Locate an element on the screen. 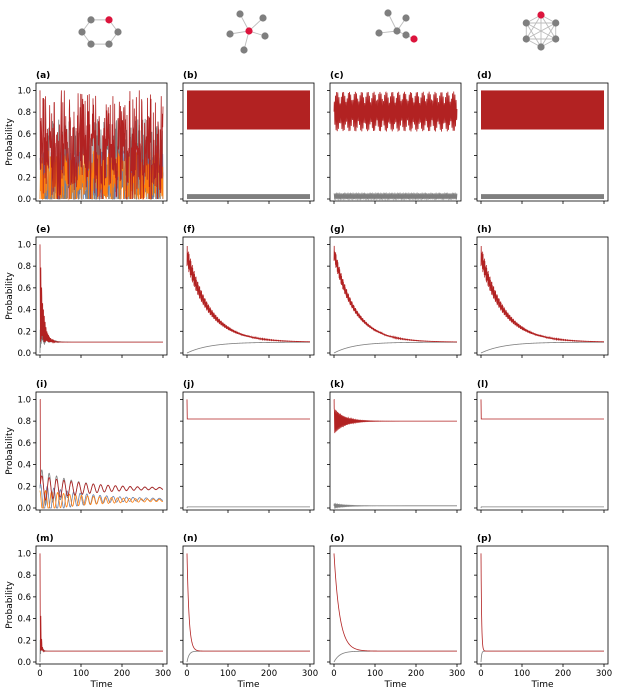 This screenshot has height=693, width=619. panel-p: (p) 0 100 200 300 Time is located at coordinates (543, 612).